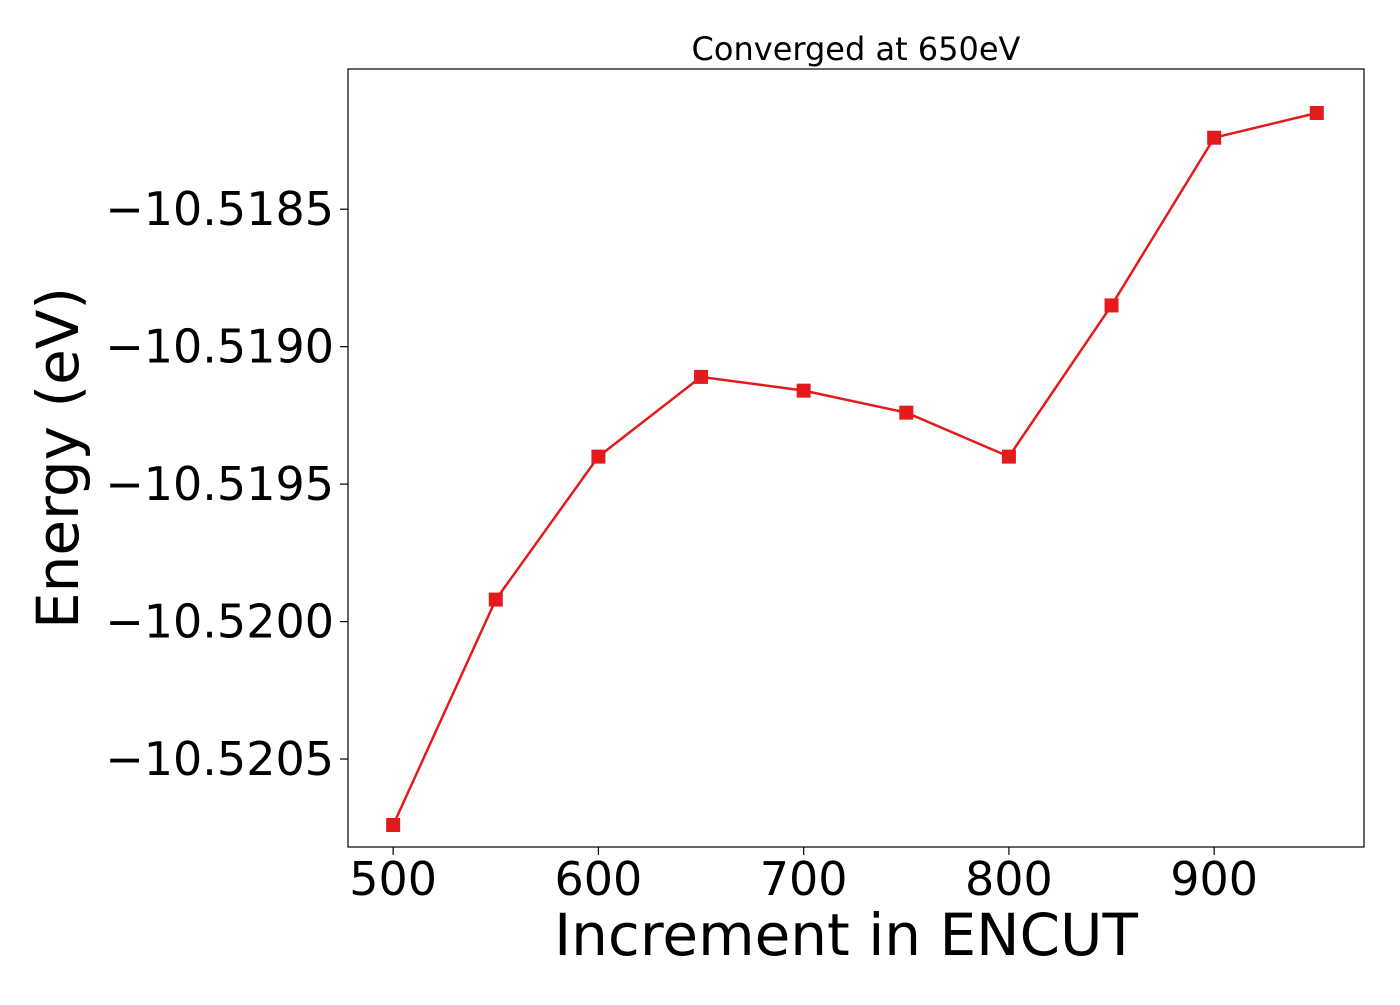 This screenshot has height=1005, width=1400. Describe the element at coordinates (393, 879) in the screenshot. I see `x-tick-label: 500` at that location.